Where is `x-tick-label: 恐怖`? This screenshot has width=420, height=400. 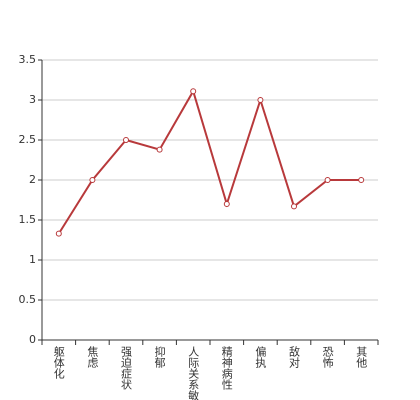
x-tick-label: 恐怖 is located at coordinates (327, 357).